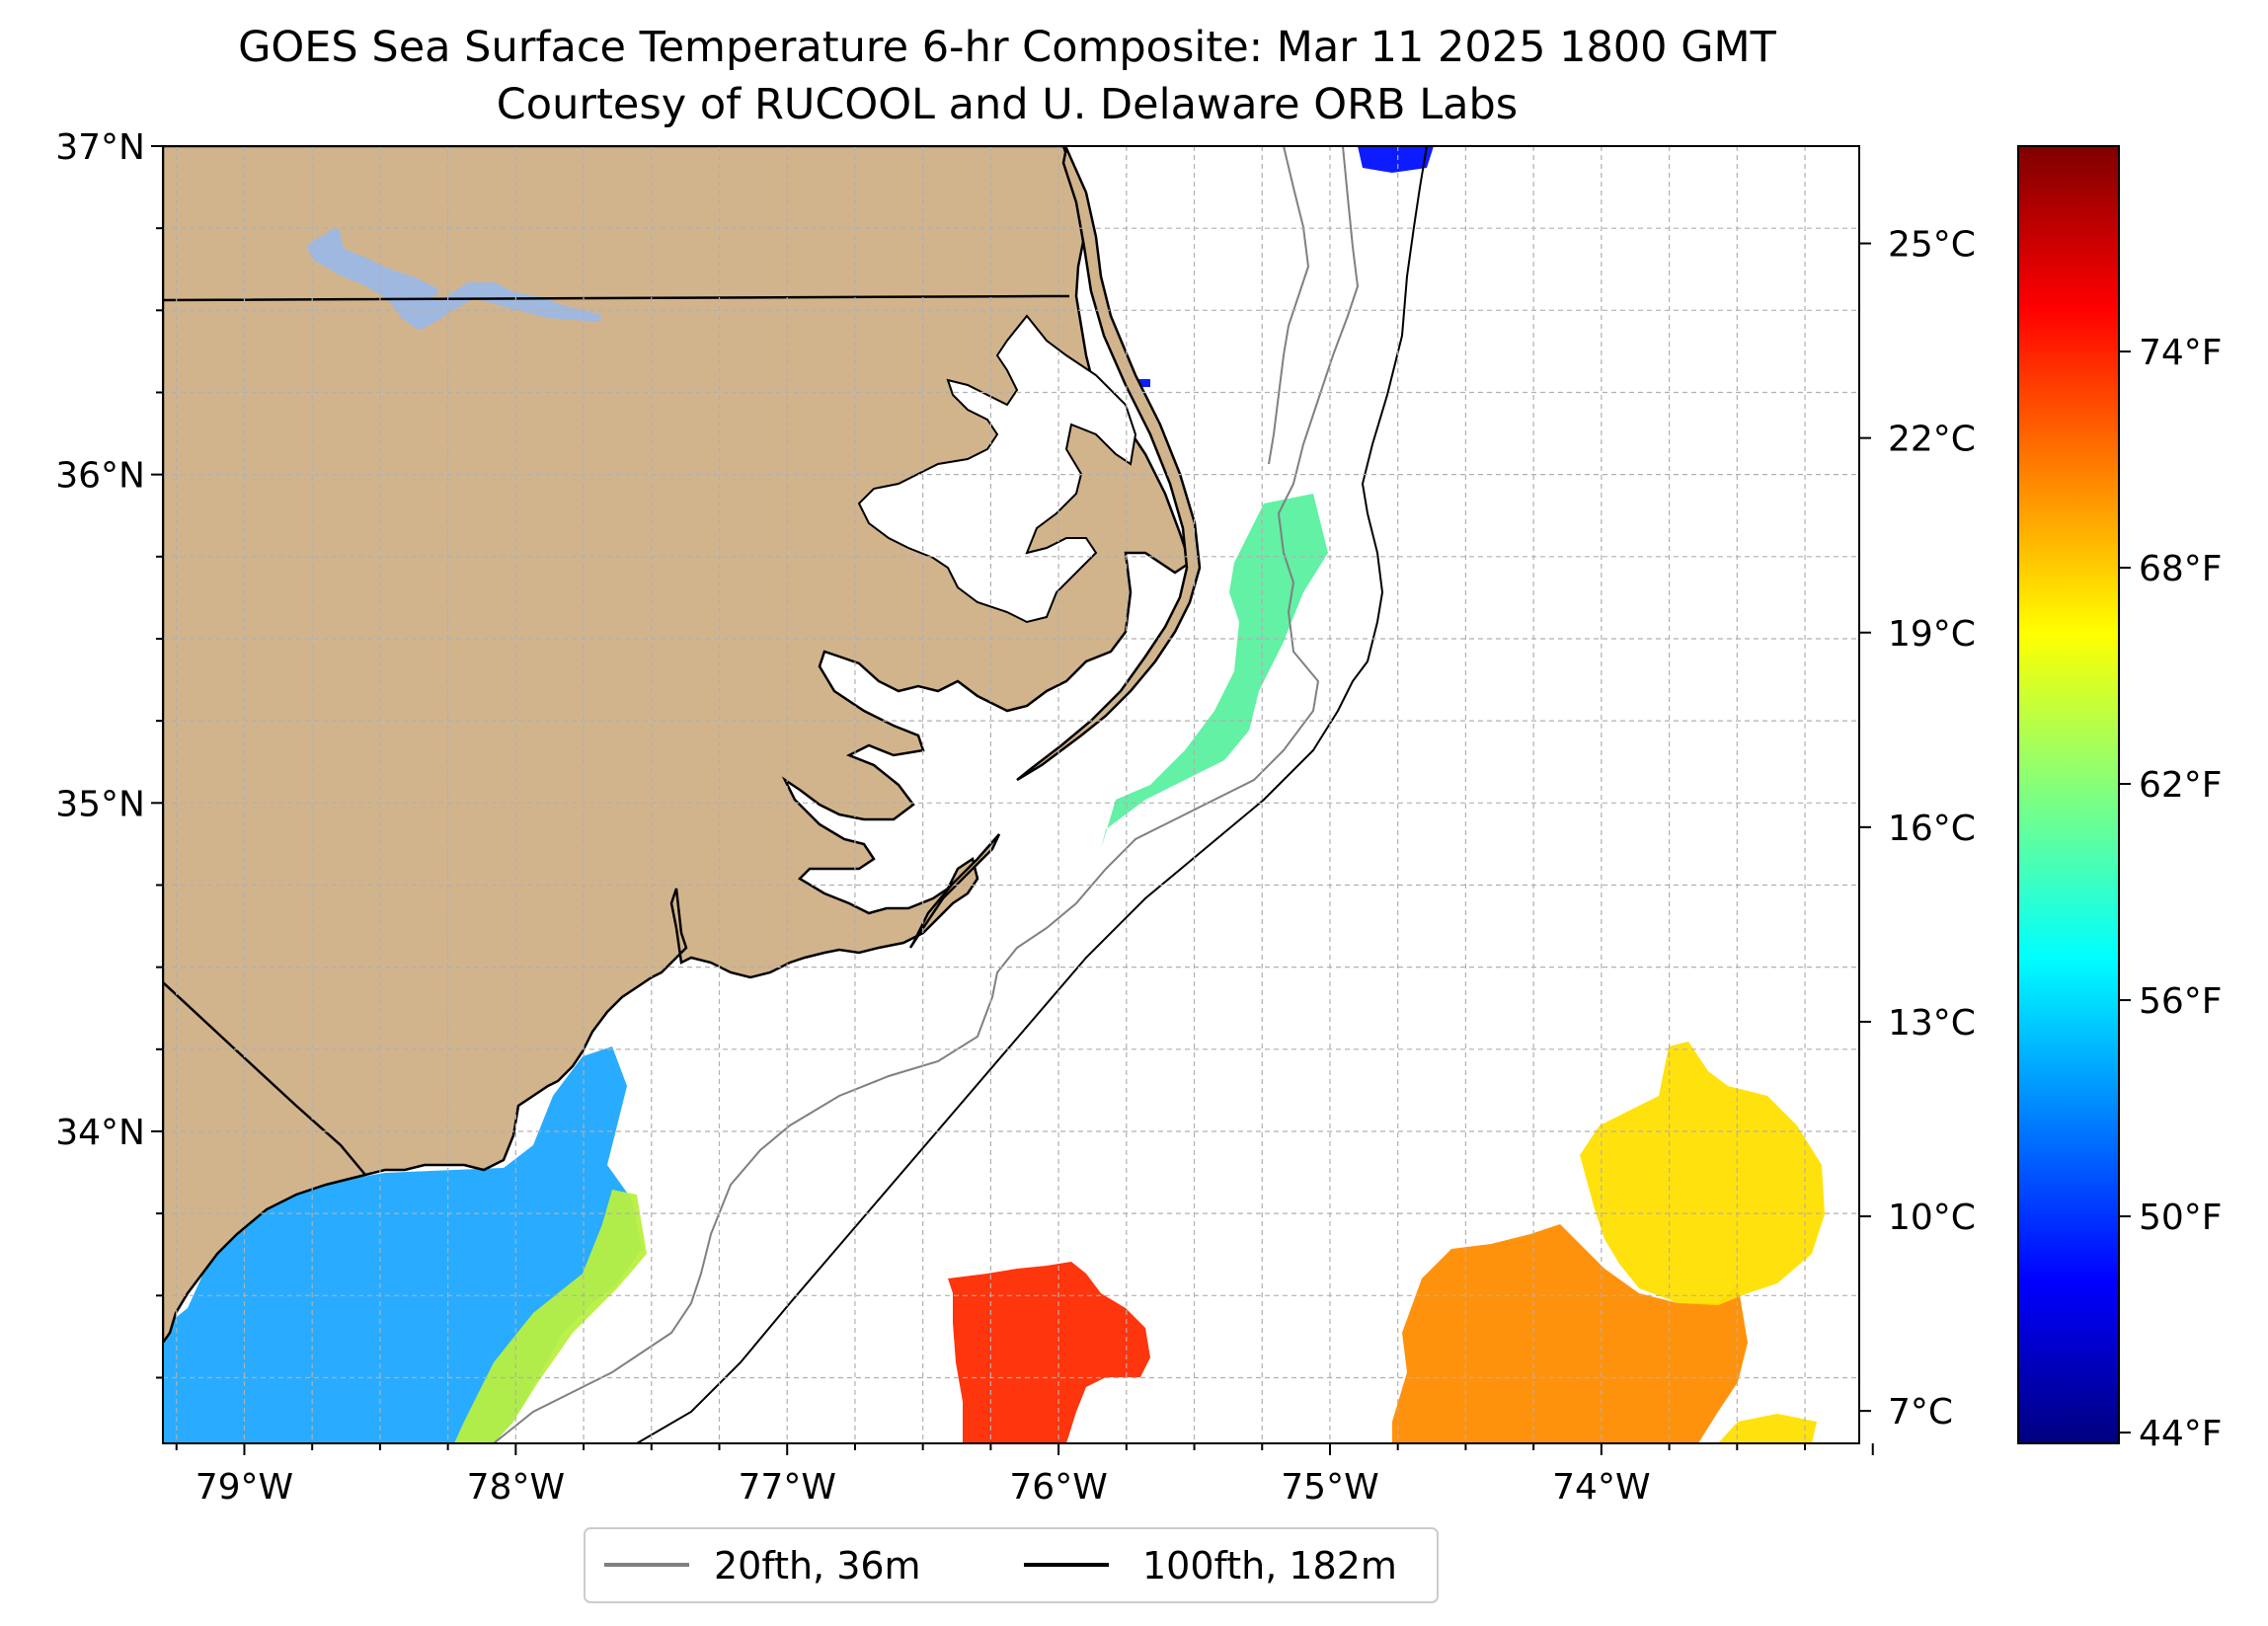 This screenshot has height=1626, width=2268. I want to click on lat-tick-label: 37°N, so click(100, 147).